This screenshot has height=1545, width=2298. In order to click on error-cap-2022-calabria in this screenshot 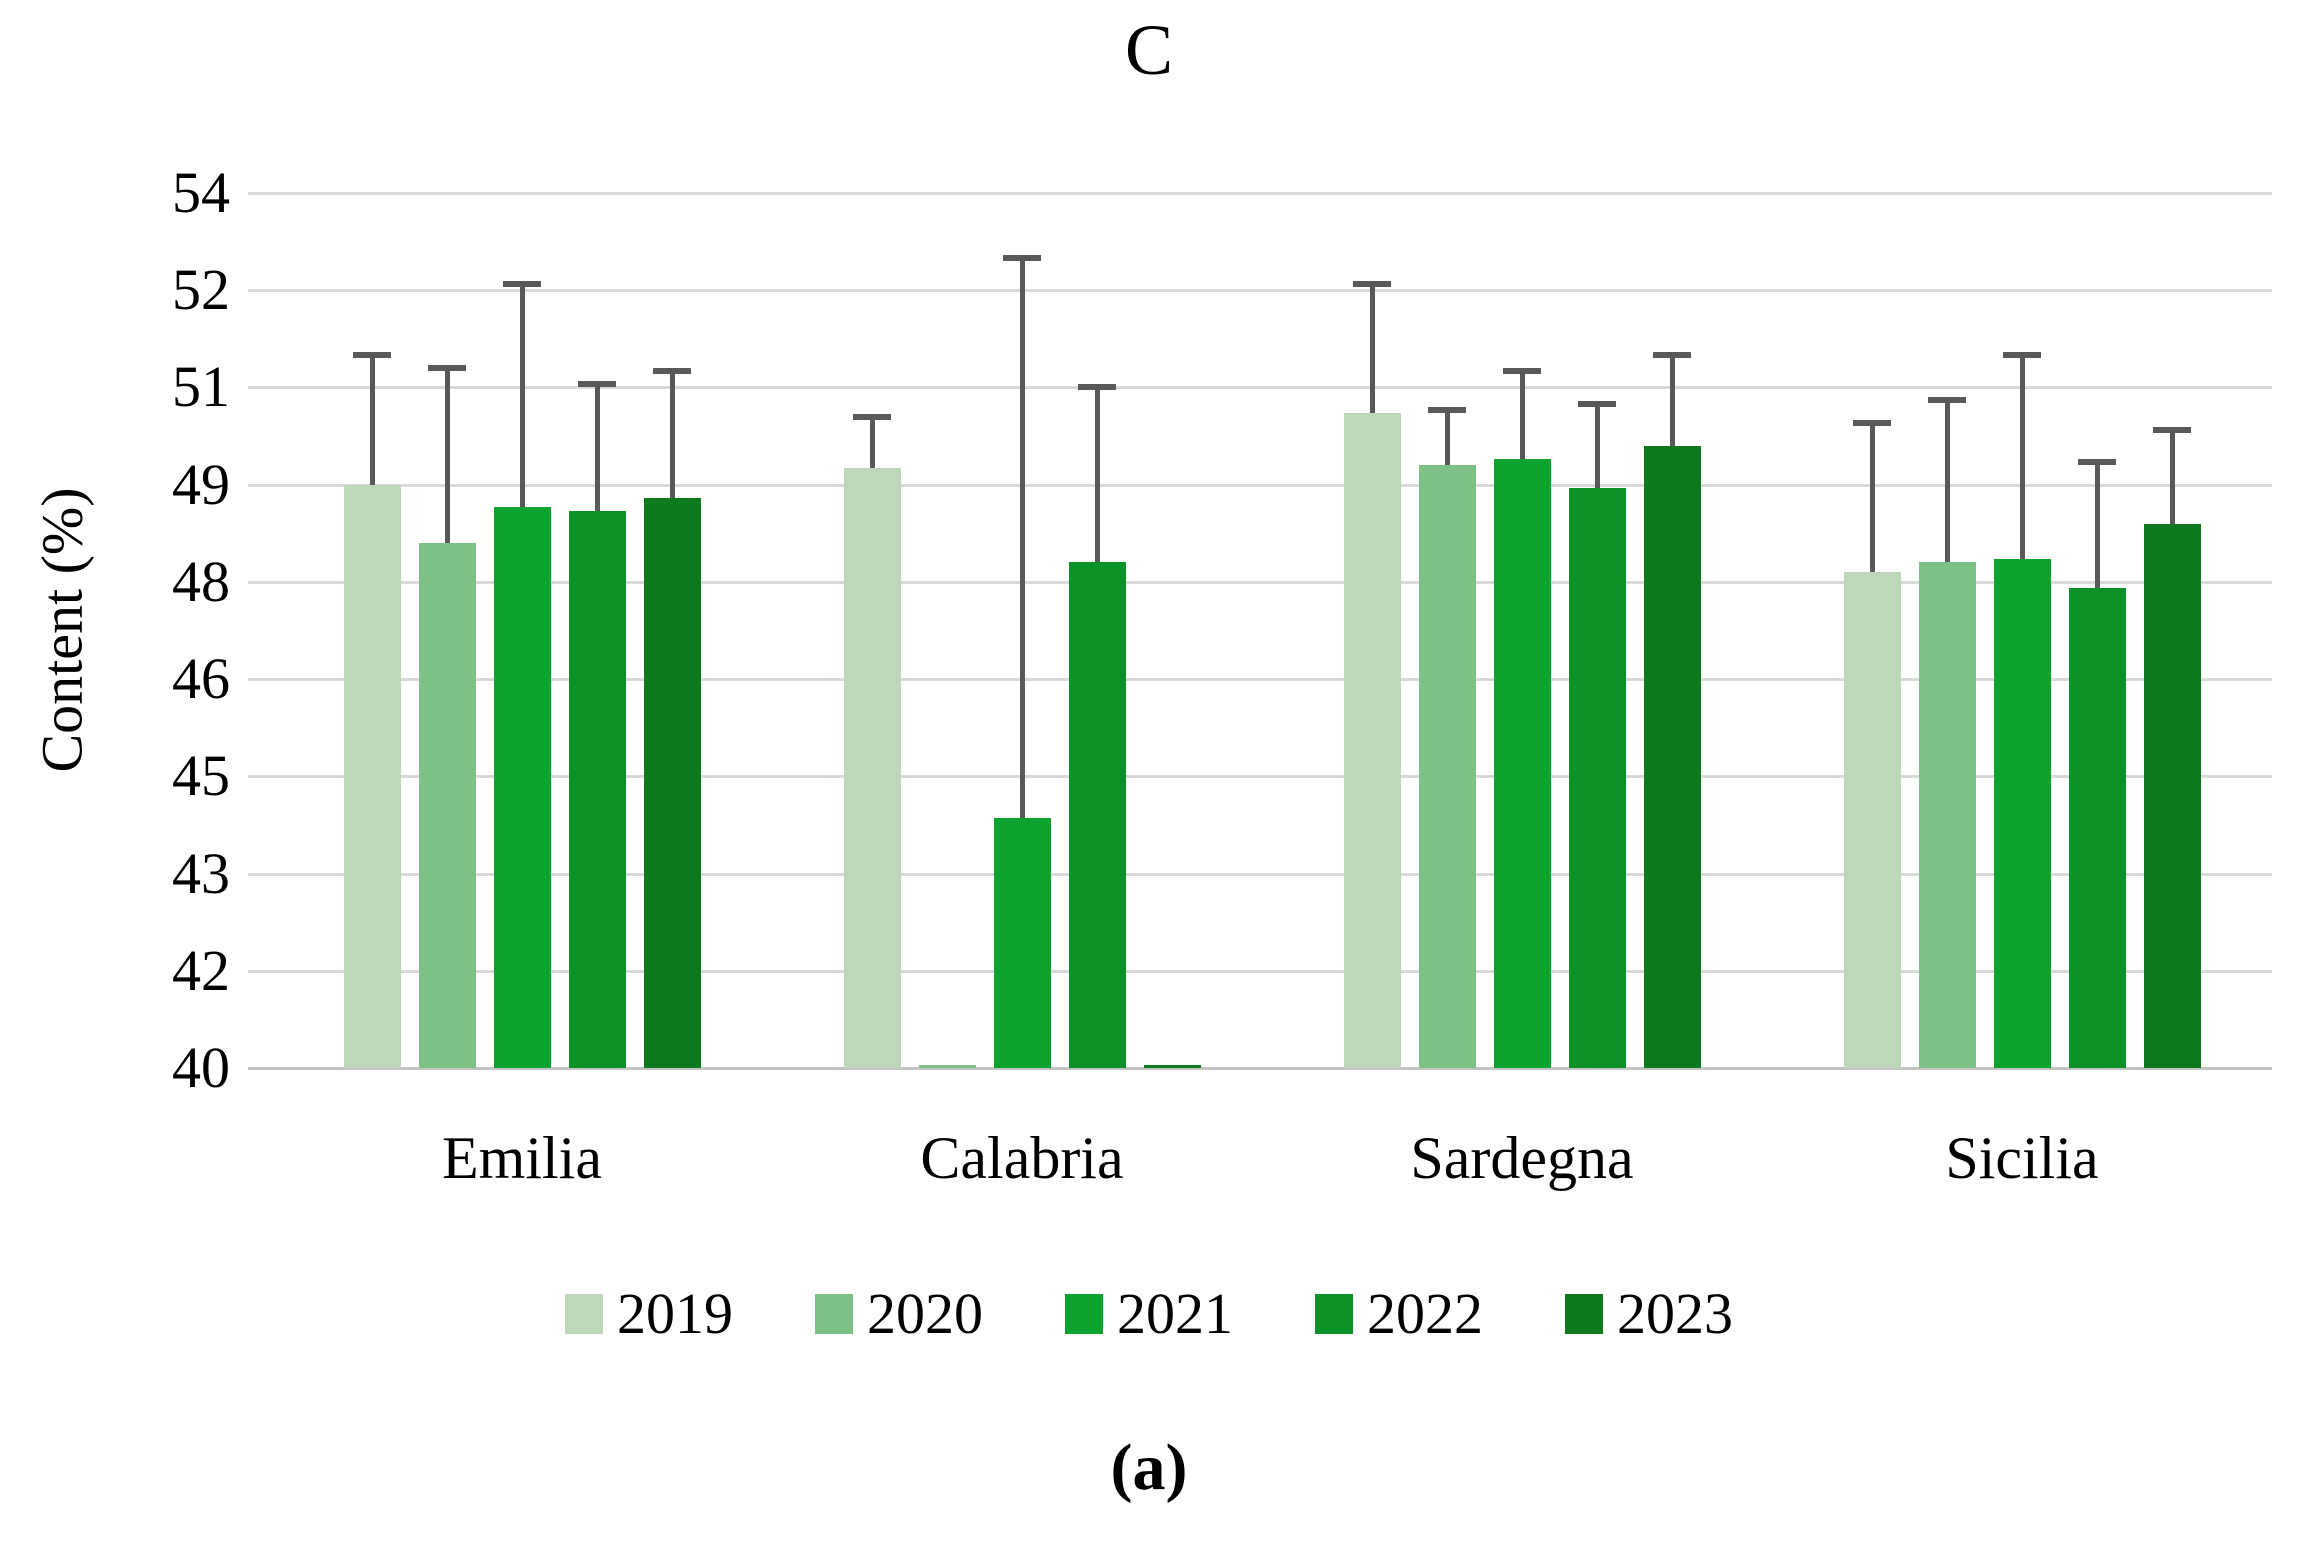, I will do `click(1097, 387)`.